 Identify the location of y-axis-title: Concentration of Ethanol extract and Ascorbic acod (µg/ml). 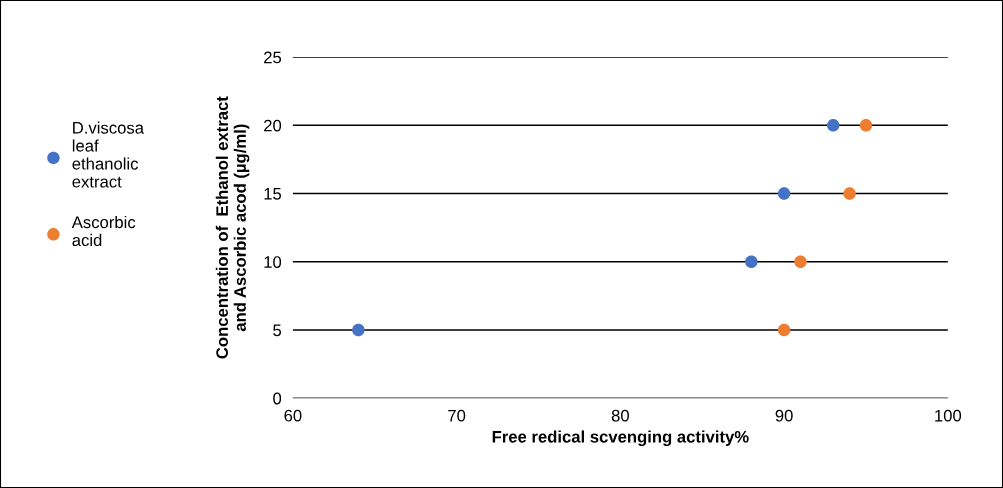
(232, 227).